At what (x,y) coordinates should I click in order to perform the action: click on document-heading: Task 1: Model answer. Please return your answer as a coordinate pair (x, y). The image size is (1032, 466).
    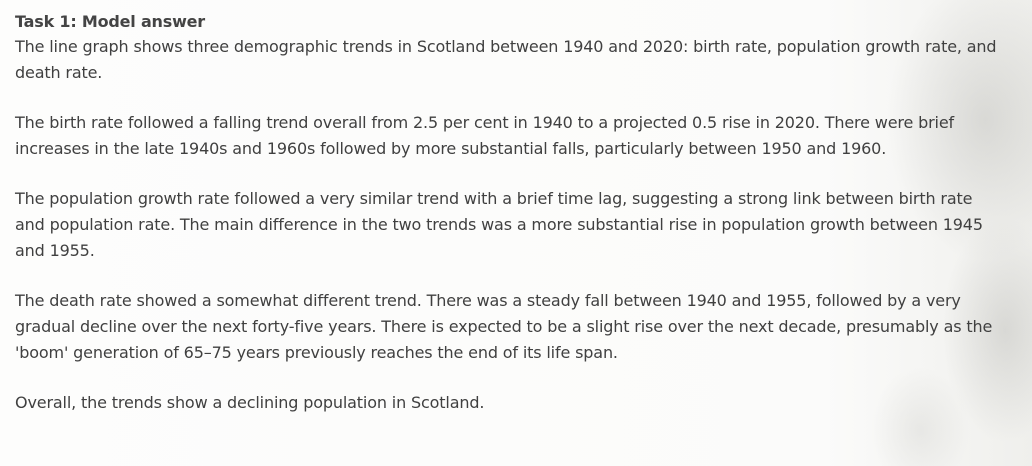
    Looking at the image, I should click on (110, 21).